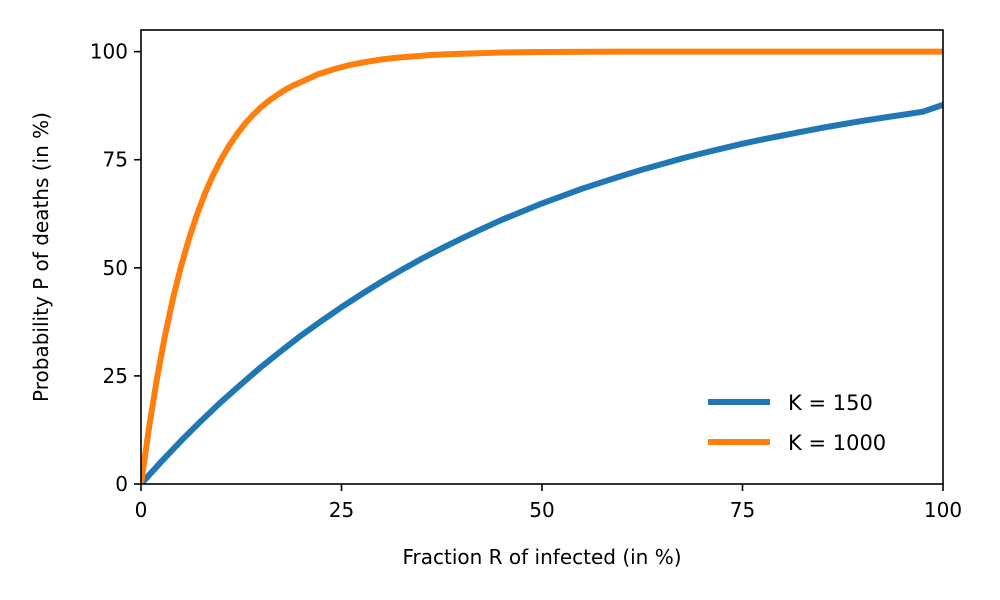  I want to click on y-tick-label: 100, so click(109, 52).